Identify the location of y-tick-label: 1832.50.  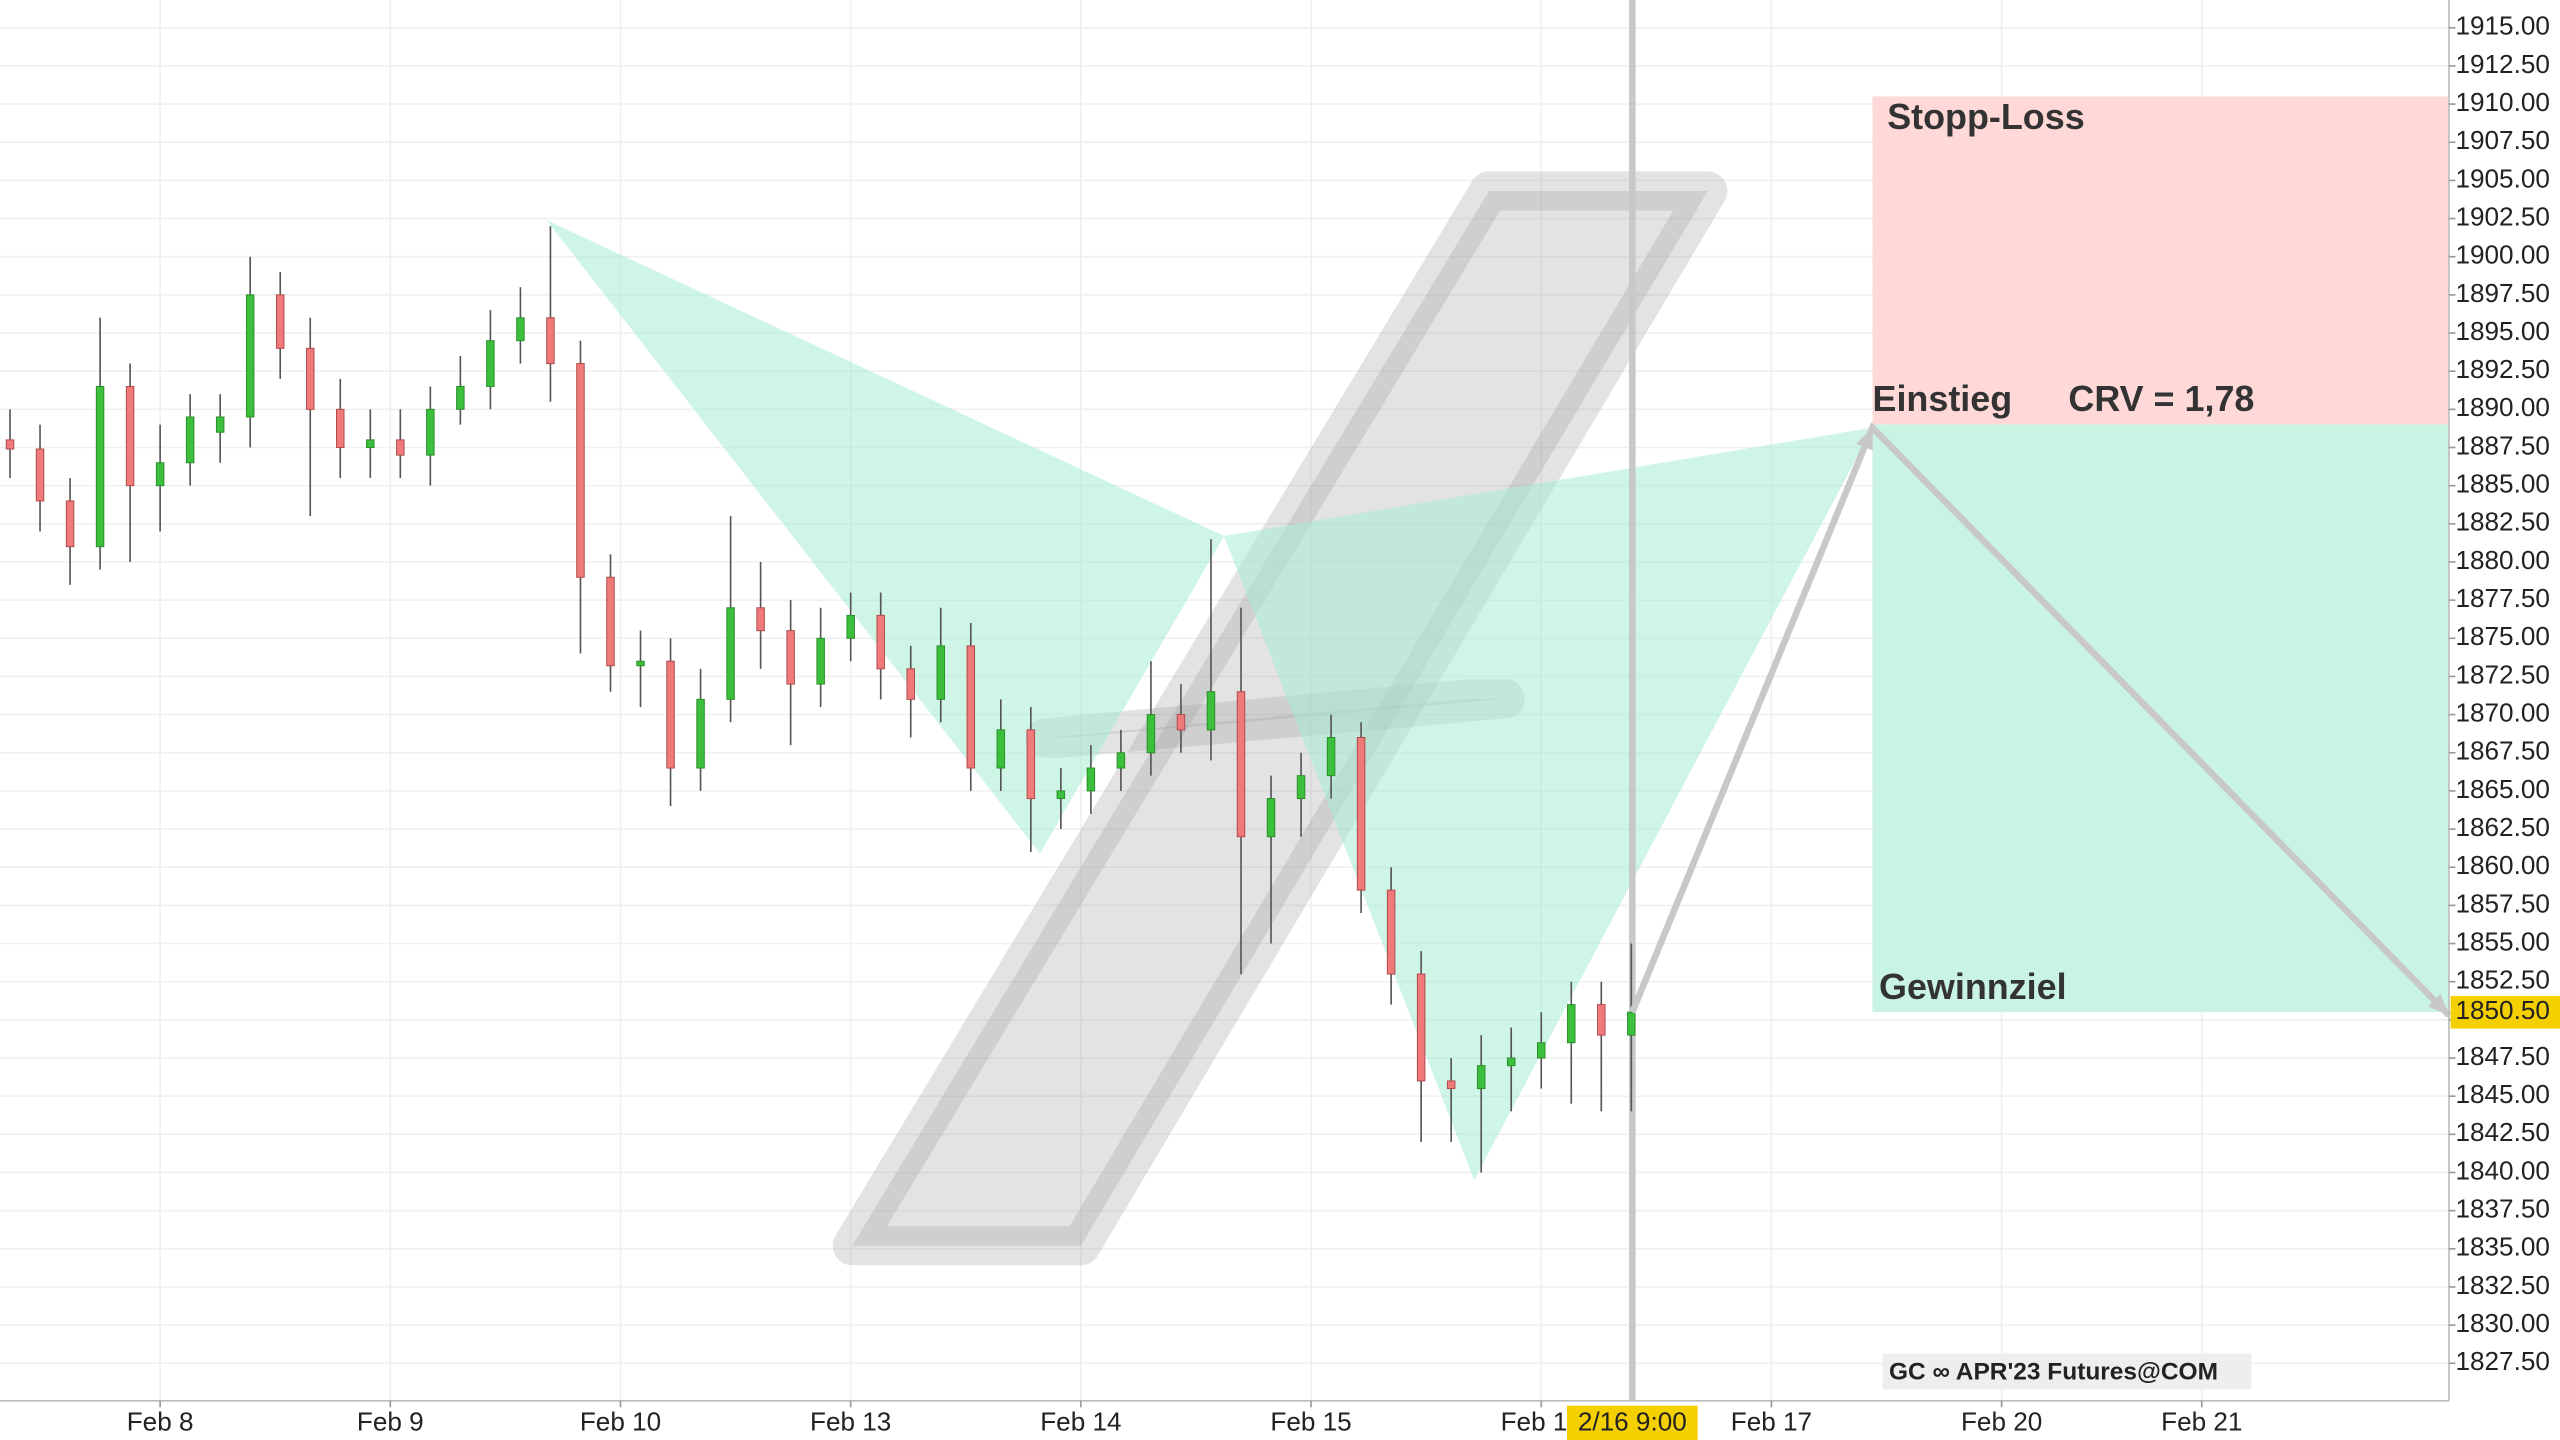
(2503, 1285).